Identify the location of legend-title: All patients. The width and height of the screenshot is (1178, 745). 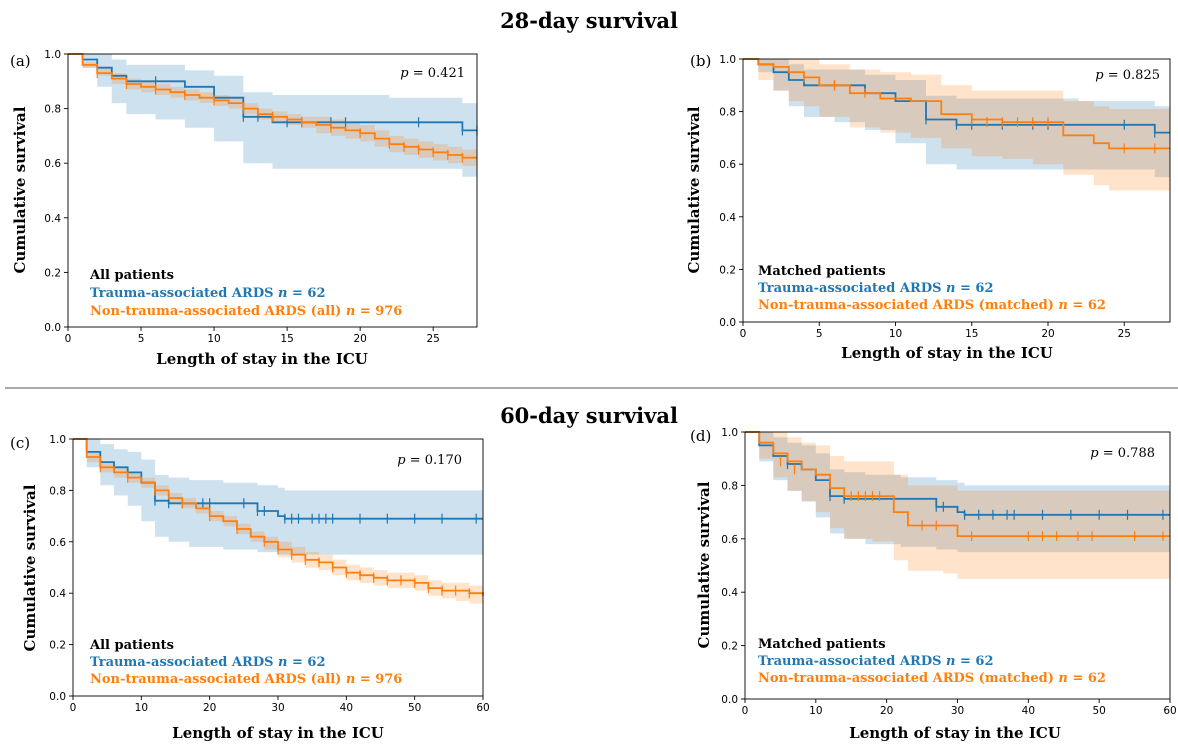
(131, 275).